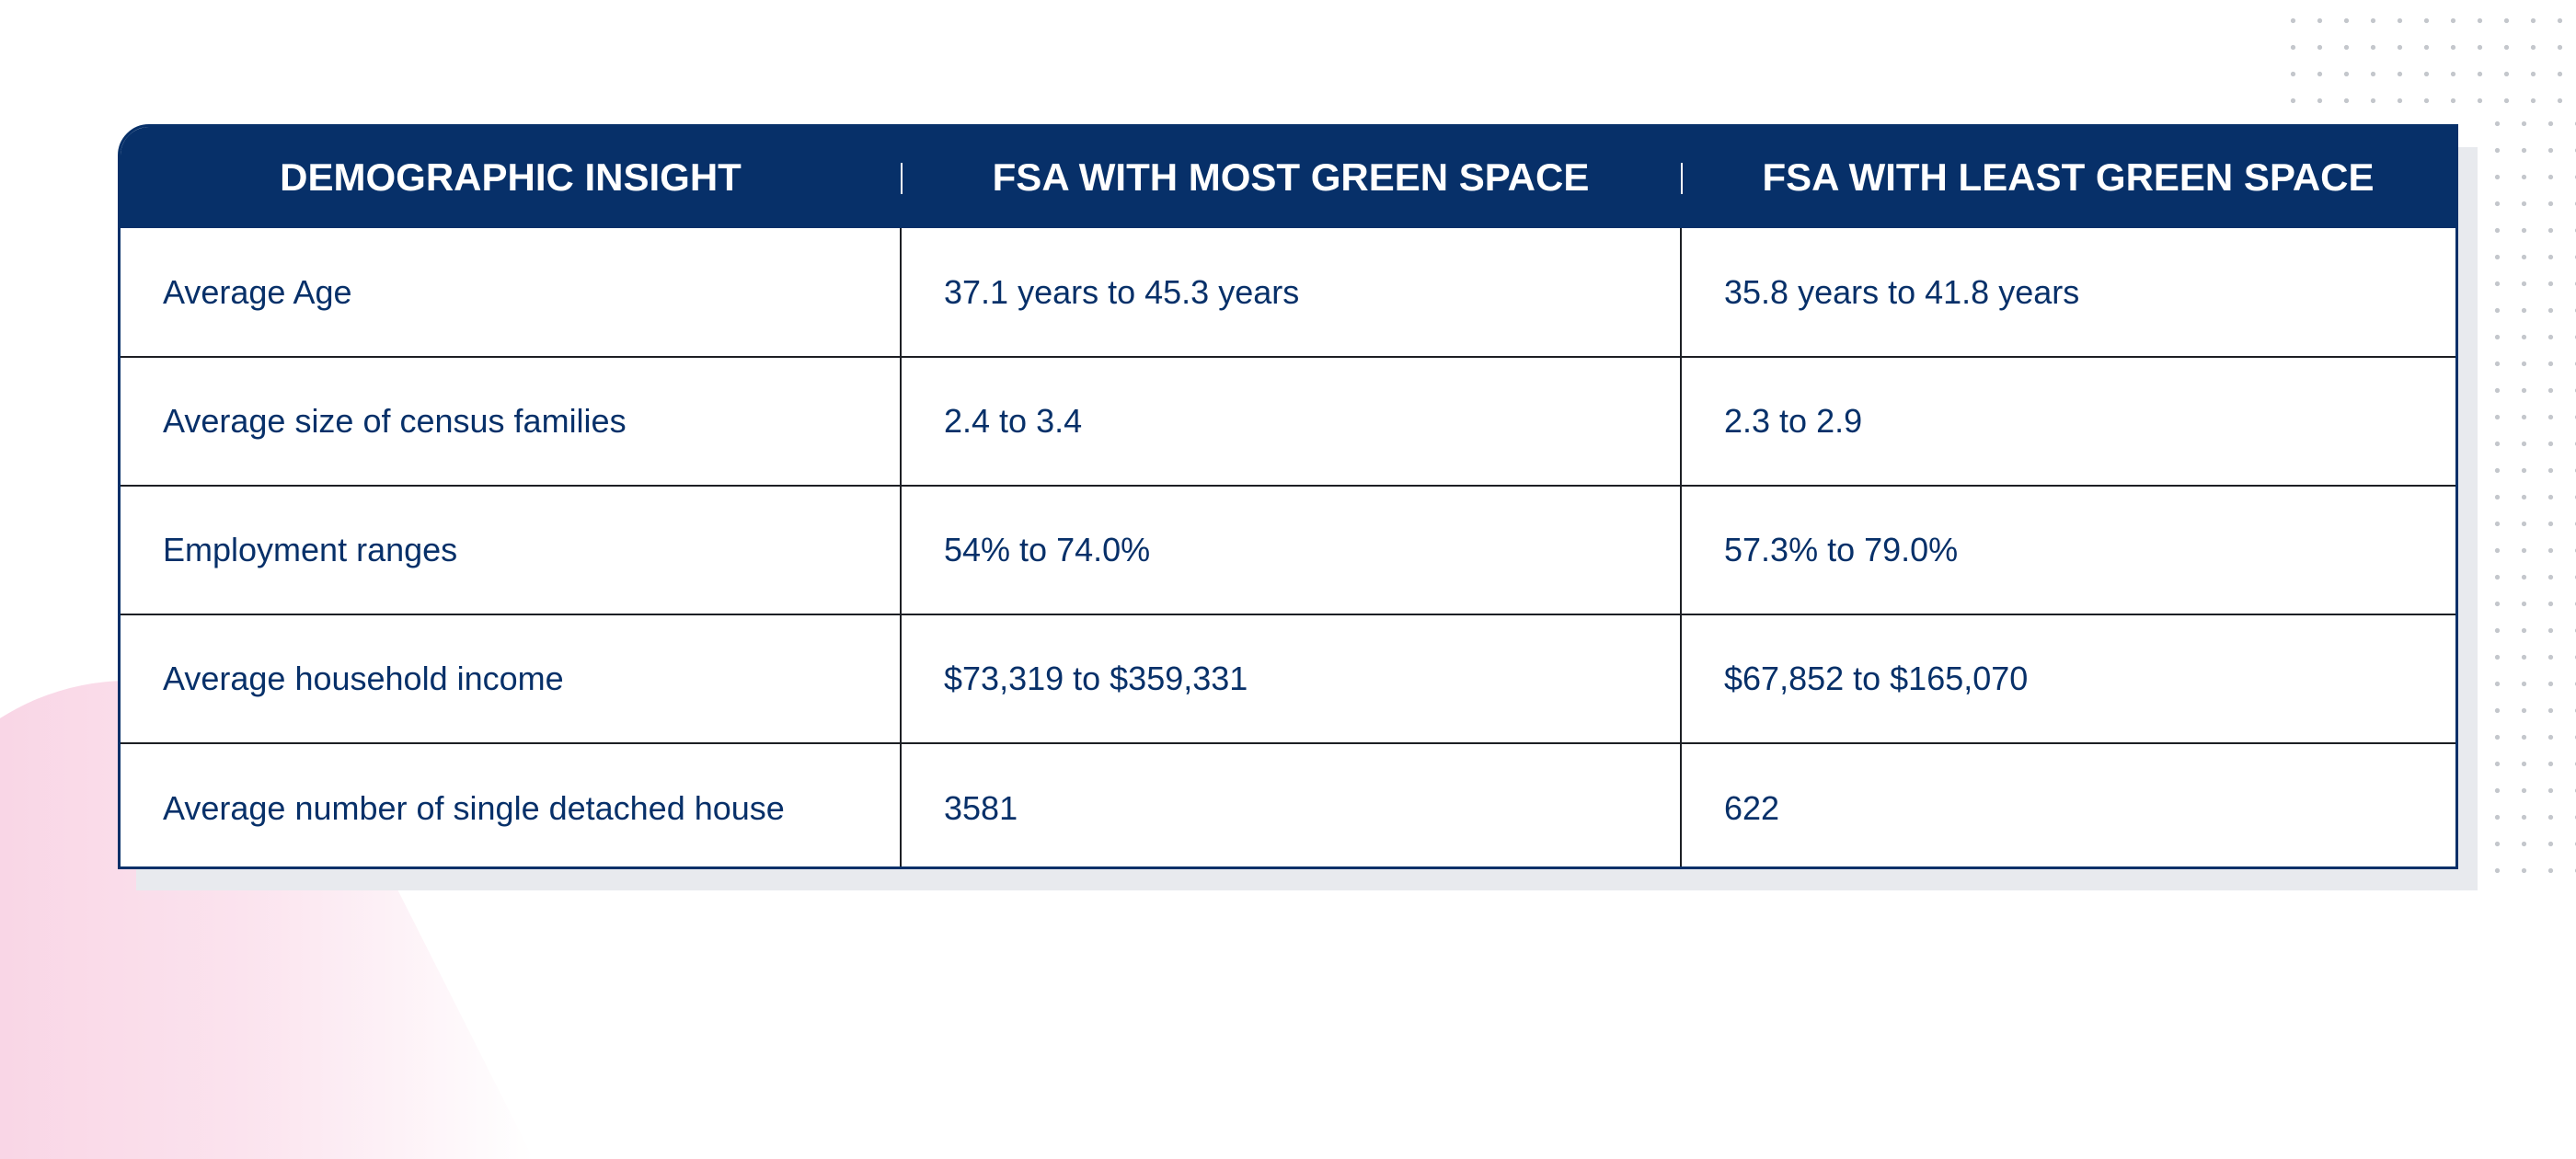 This screenshot has width=2576, height=1159. What do you see at coordinates (2427, 58) in the screenshot?
I see `dot-pattern-top` at bounding box center [2427, 58].